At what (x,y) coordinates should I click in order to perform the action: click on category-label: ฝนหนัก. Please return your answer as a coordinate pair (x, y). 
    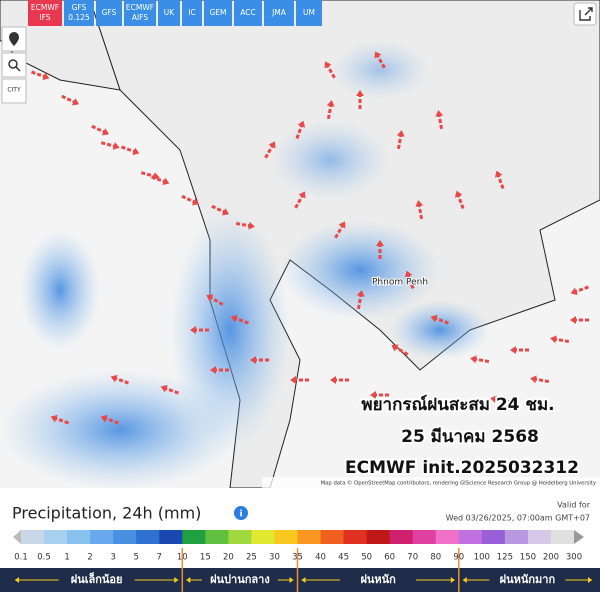
    Looking at the image, I should click on (378, 579).